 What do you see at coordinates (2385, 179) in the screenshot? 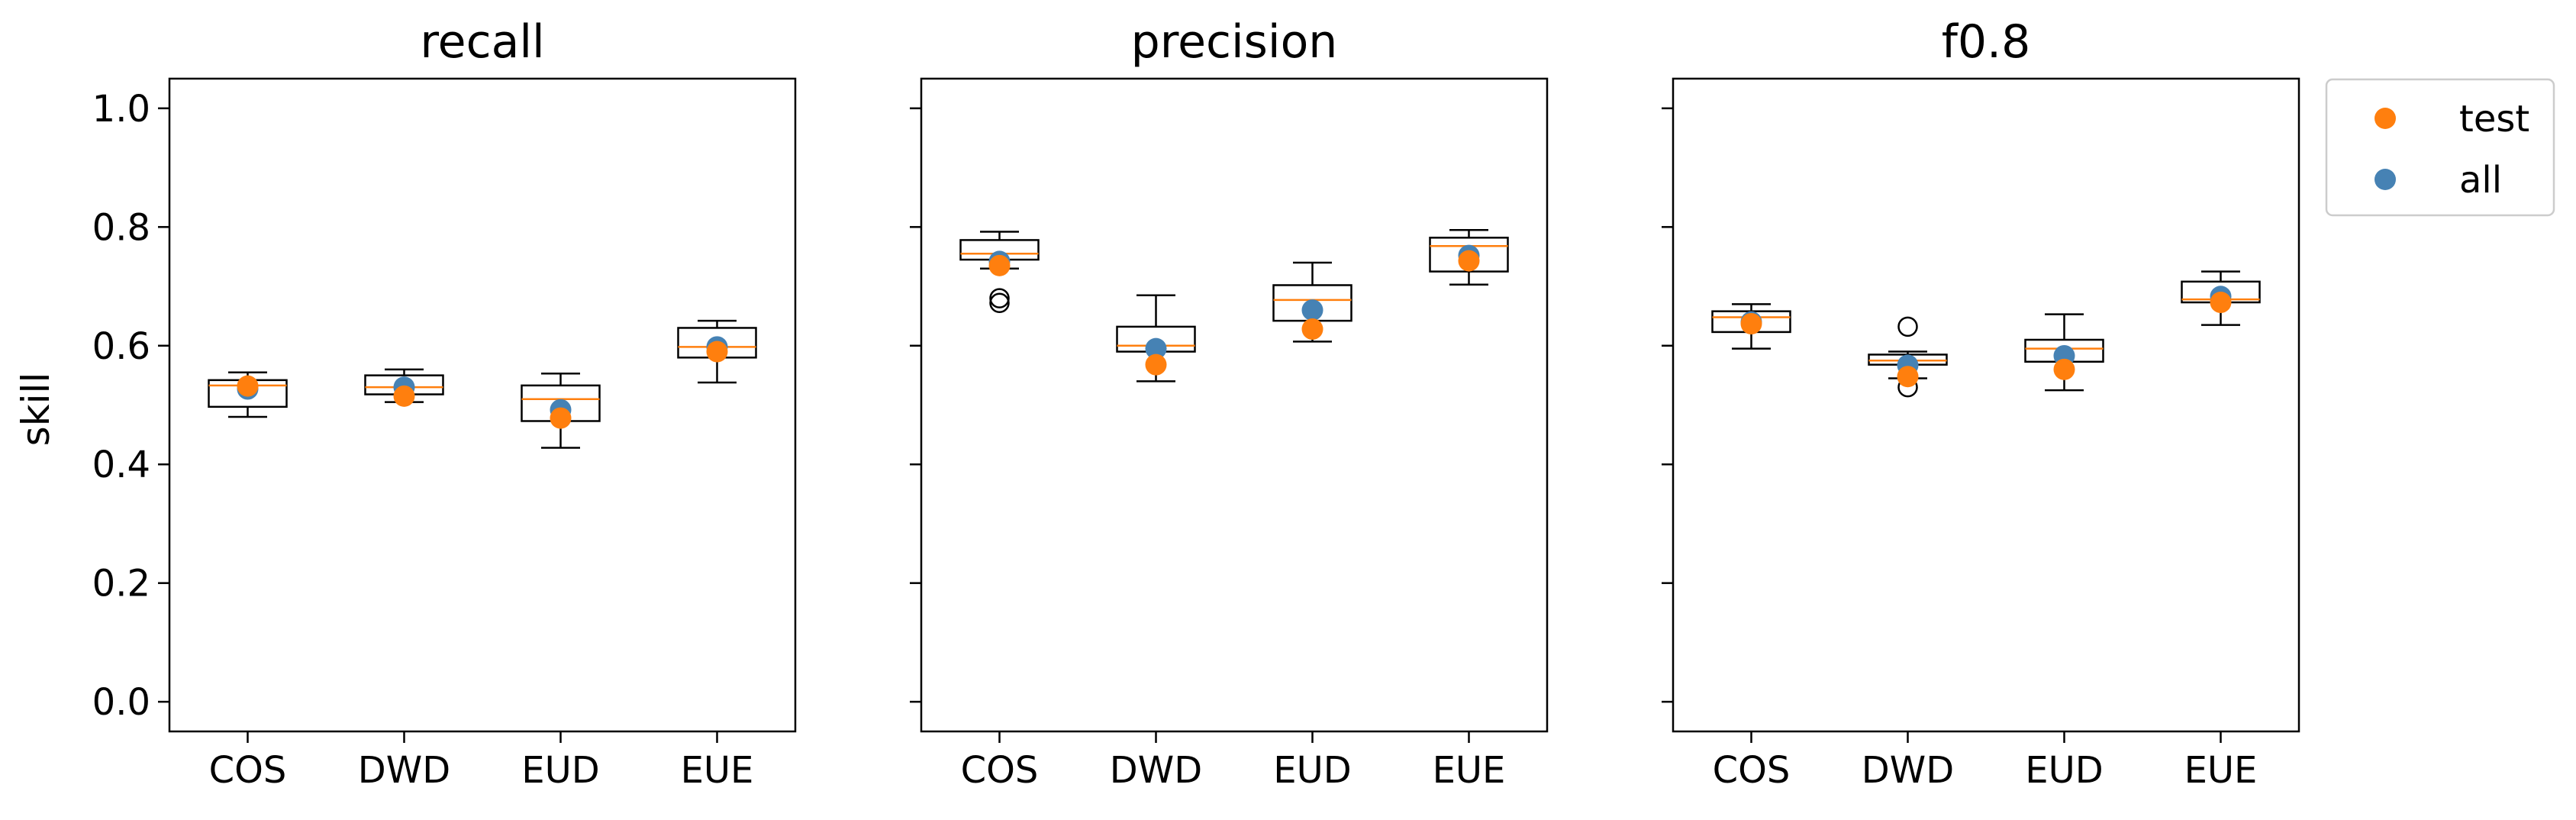
I see `legend-marker-all` at bounding box center [2385, 179].